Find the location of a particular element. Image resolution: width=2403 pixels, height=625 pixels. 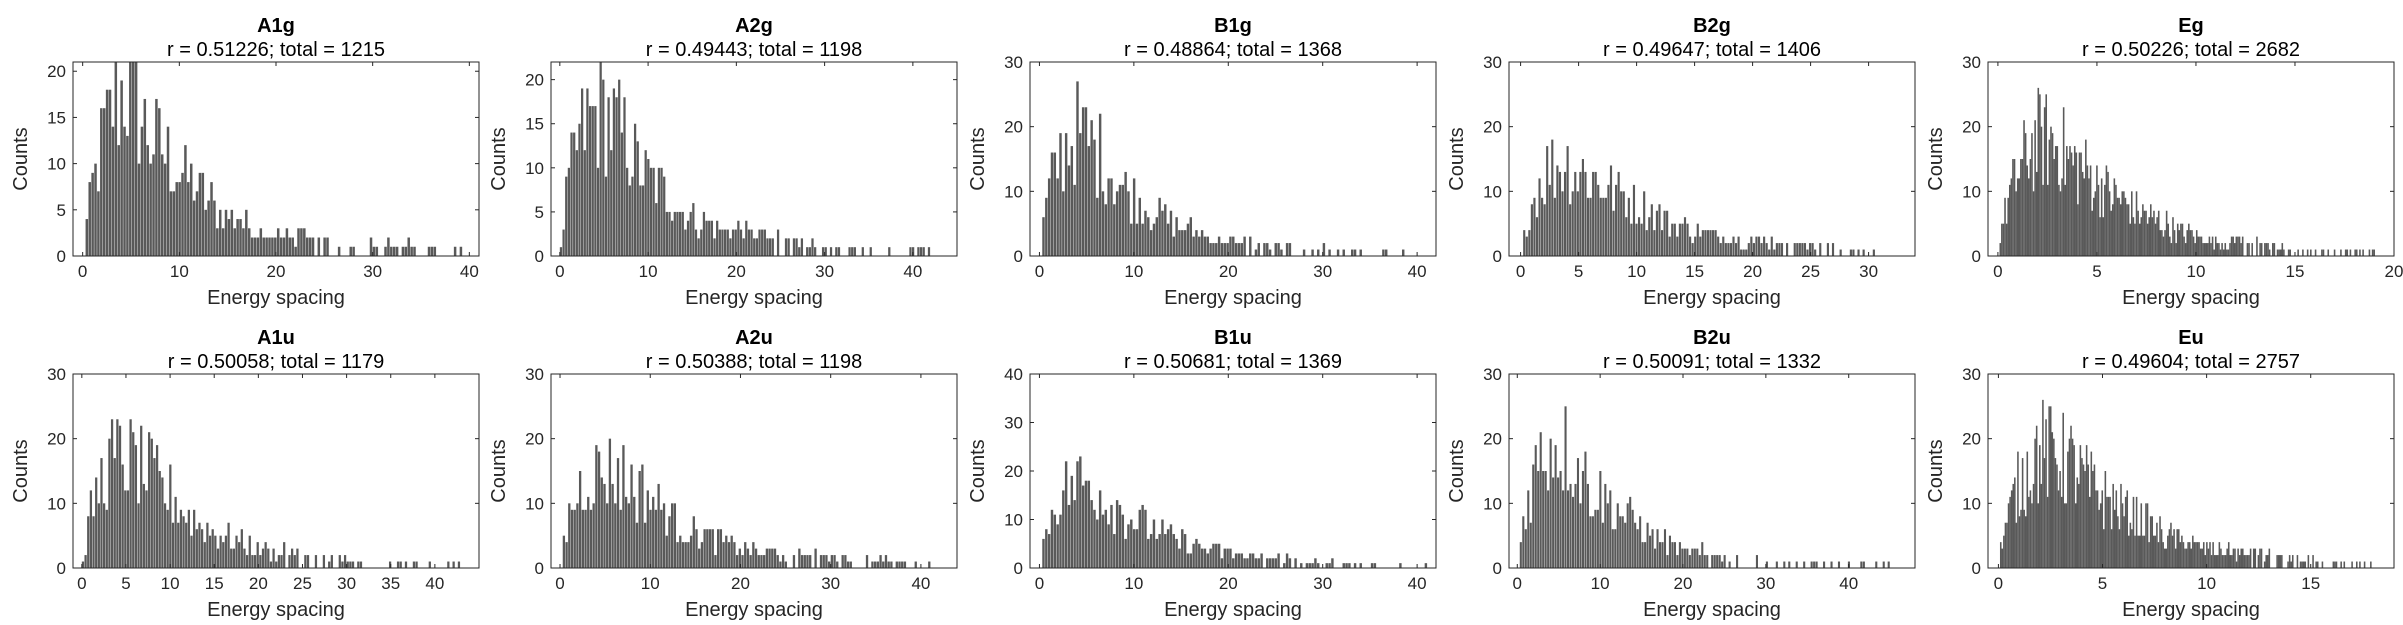

x-axis-label: Energy spacing is located at coordinates (754, 298).